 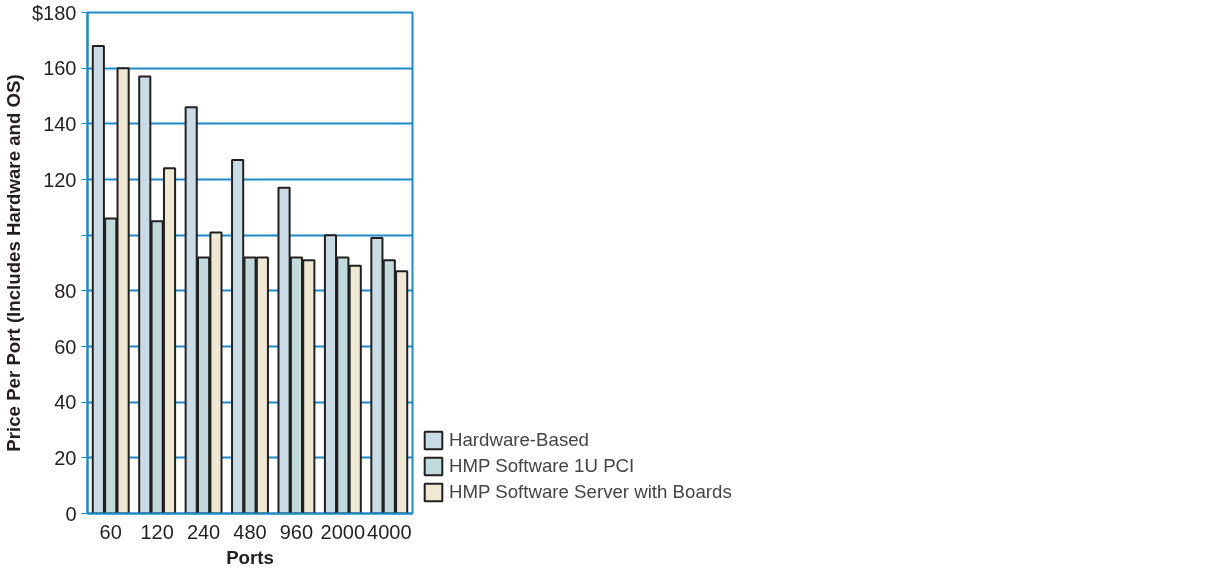 What do you see at coordinates (65, 346) in the screenshot?
I see `y-tick-label: 60` at bounding box center [65, 346].